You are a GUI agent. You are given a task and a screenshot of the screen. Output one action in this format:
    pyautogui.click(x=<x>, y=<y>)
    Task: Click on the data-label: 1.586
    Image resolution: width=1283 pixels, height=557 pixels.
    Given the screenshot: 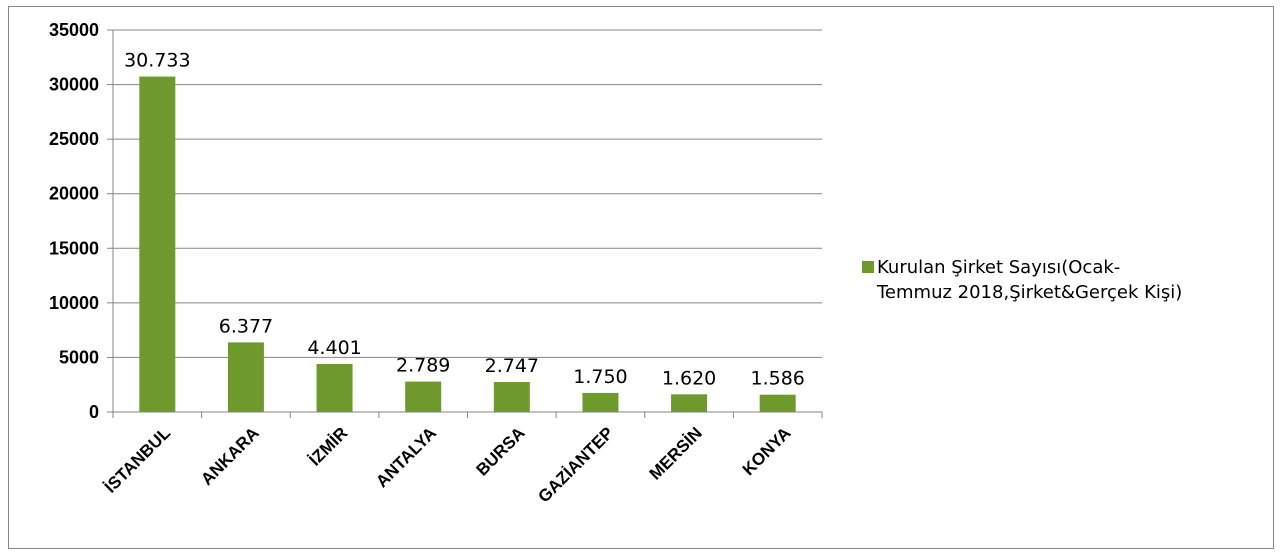 What is the action you would take?
    pyautogui.click(x=777, y=379)
    